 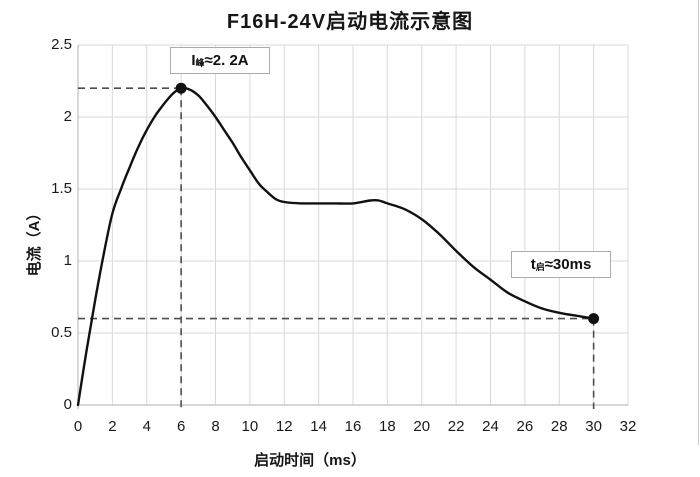 What do you see at coordinates (215, 426) in the screenshot?
I see `x-tick-label: 8` at bounding box center [215, 426].